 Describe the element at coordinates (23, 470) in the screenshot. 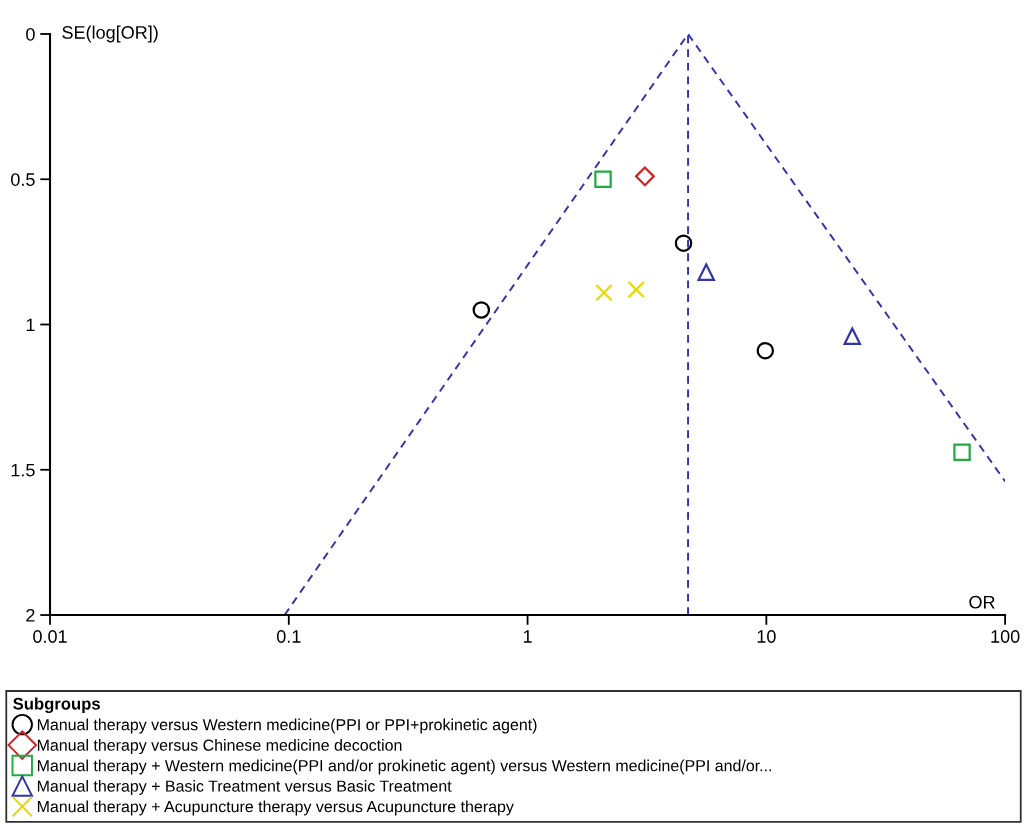

I see `y-tick-label: 1.5` at that location.